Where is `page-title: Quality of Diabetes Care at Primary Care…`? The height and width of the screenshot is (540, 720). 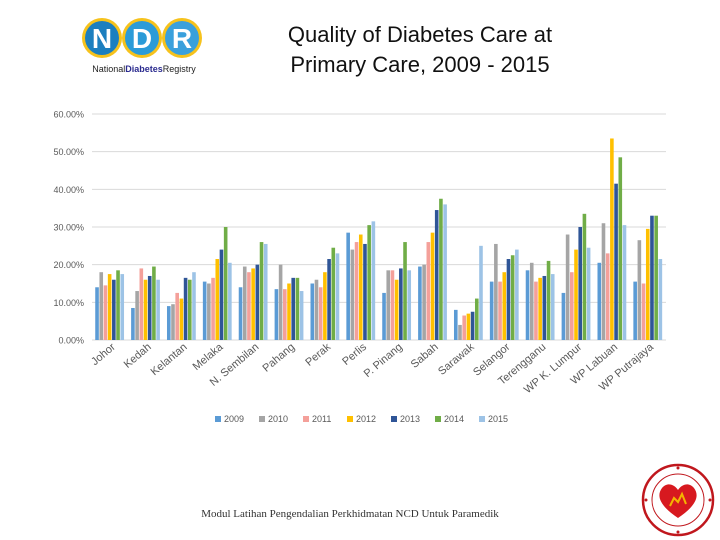 page-title: Quality of Diabetes Care at Primary Care… is located at coordinates (420, 50).